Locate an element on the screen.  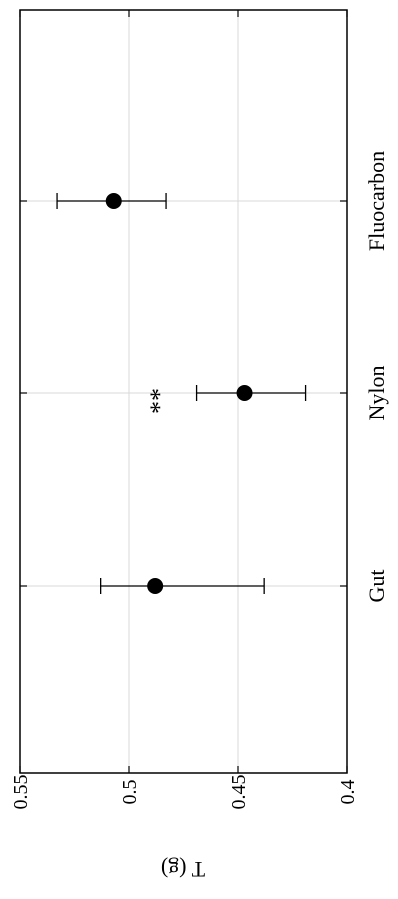
category-label: Nylon is located at coordinates (376, 393).